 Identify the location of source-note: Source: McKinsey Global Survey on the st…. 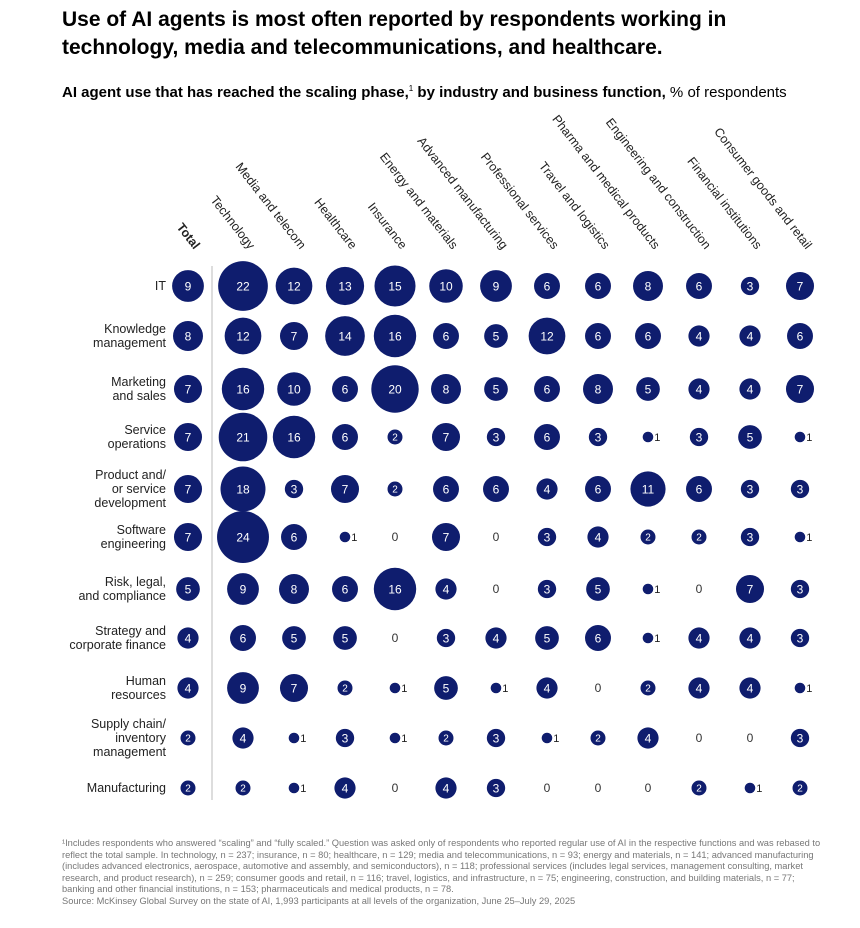
(319, 900).